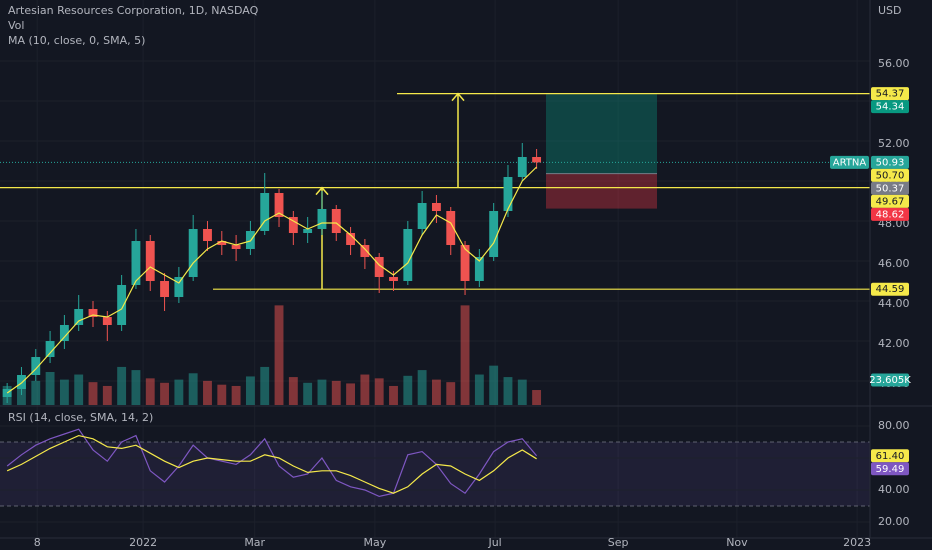 Image resolution: width=932 pixels, height=550 pixels. Describe the element at coordinates (894, 425) in the screenshot. I see `rsi-tick-label: 80.00` at that location.